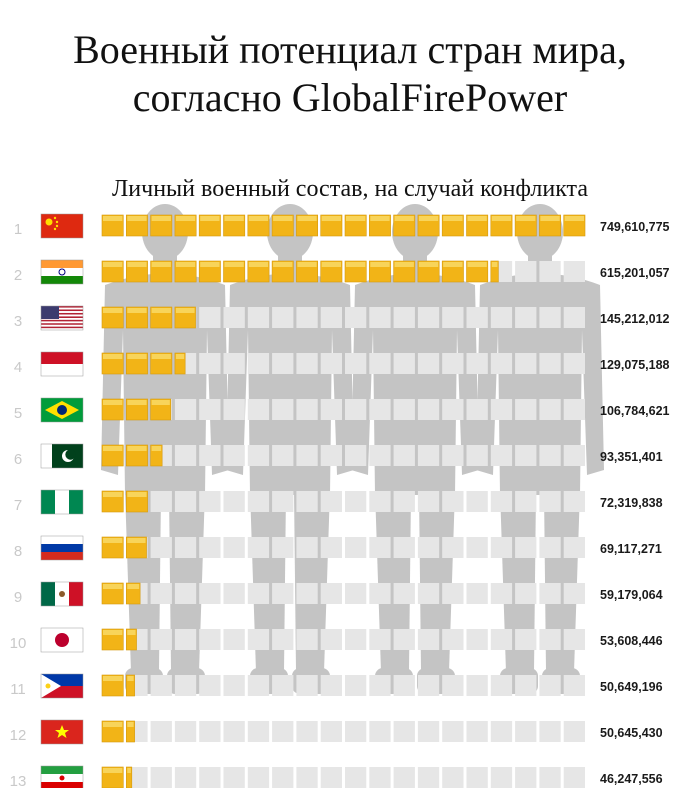 This screenshot has width=700, height=788. Describe the element at coordinates (290, 384) in the screenshot. I see `silhouette-torso` at that location.